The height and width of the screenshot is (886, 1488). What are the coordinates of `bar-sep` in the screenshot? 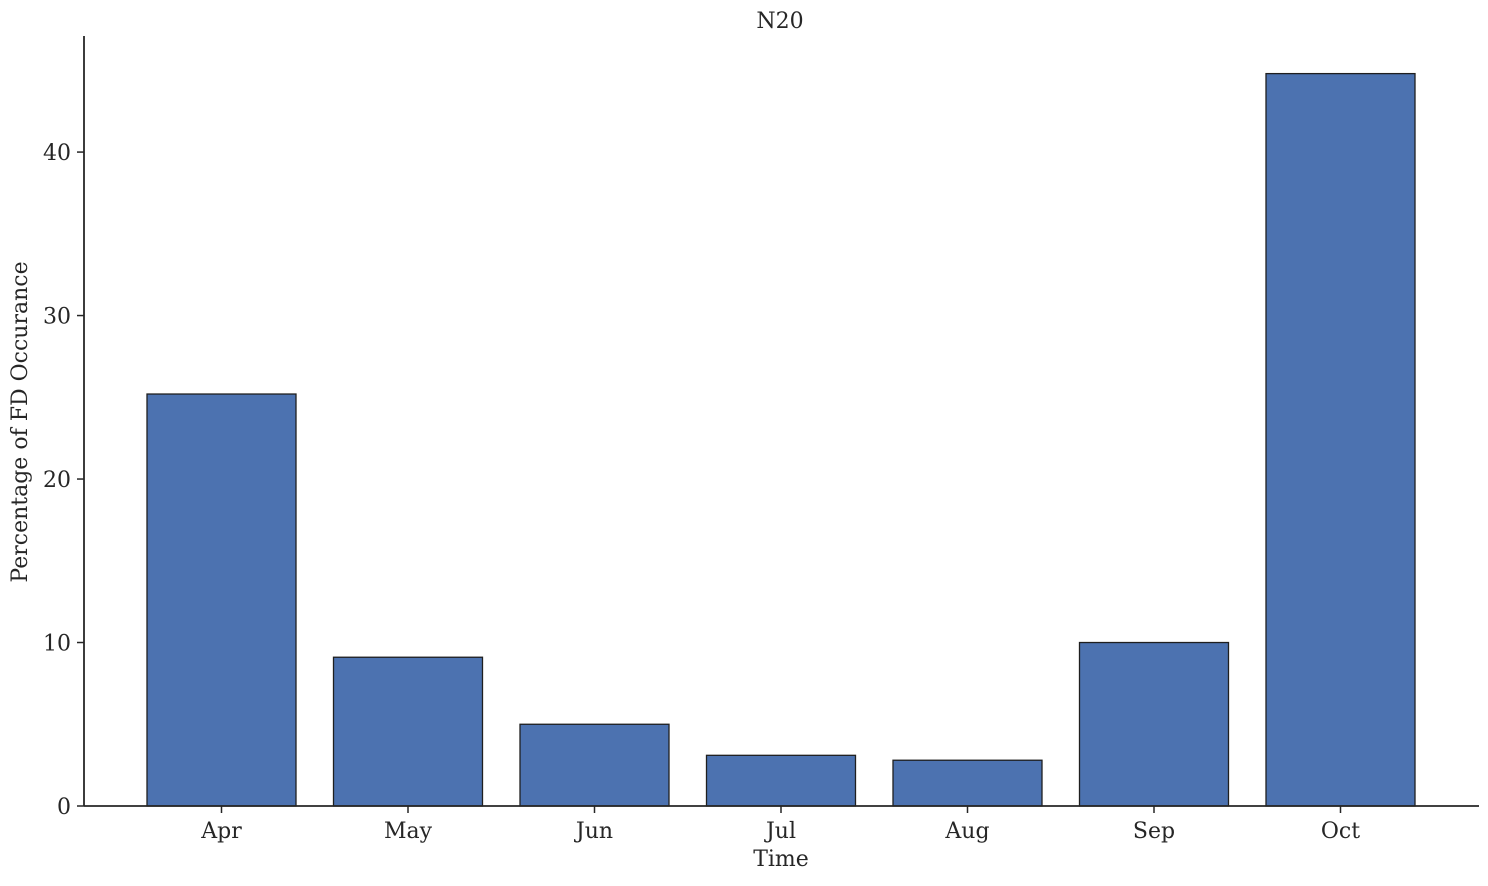 It's located at (1154, 724).